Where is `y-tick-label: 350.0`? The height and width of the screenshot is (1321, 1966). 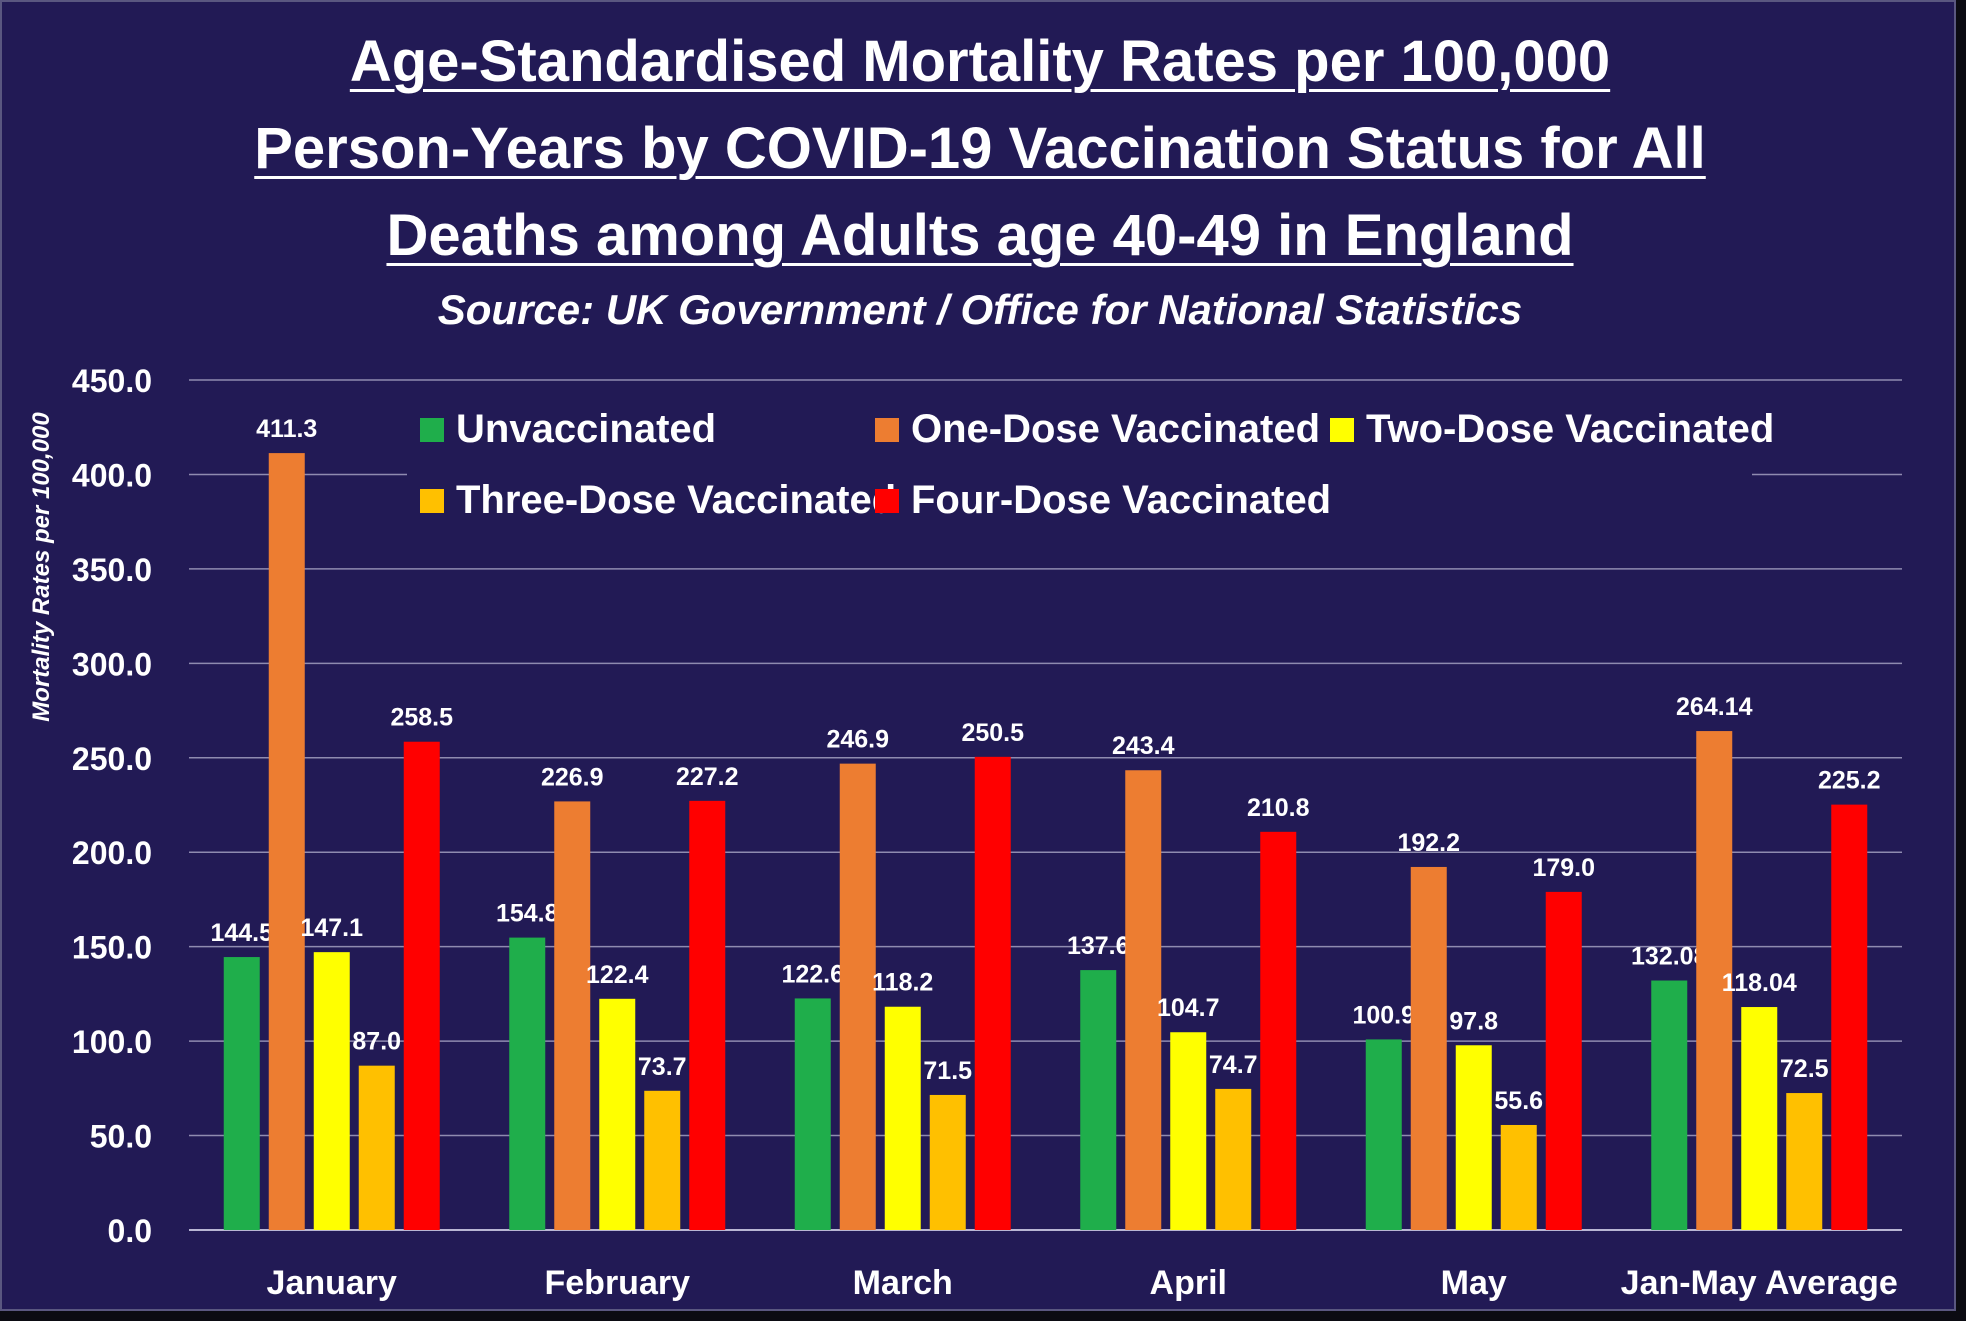
y-tick-label: 350.0 is located at coordinates (112, 570).